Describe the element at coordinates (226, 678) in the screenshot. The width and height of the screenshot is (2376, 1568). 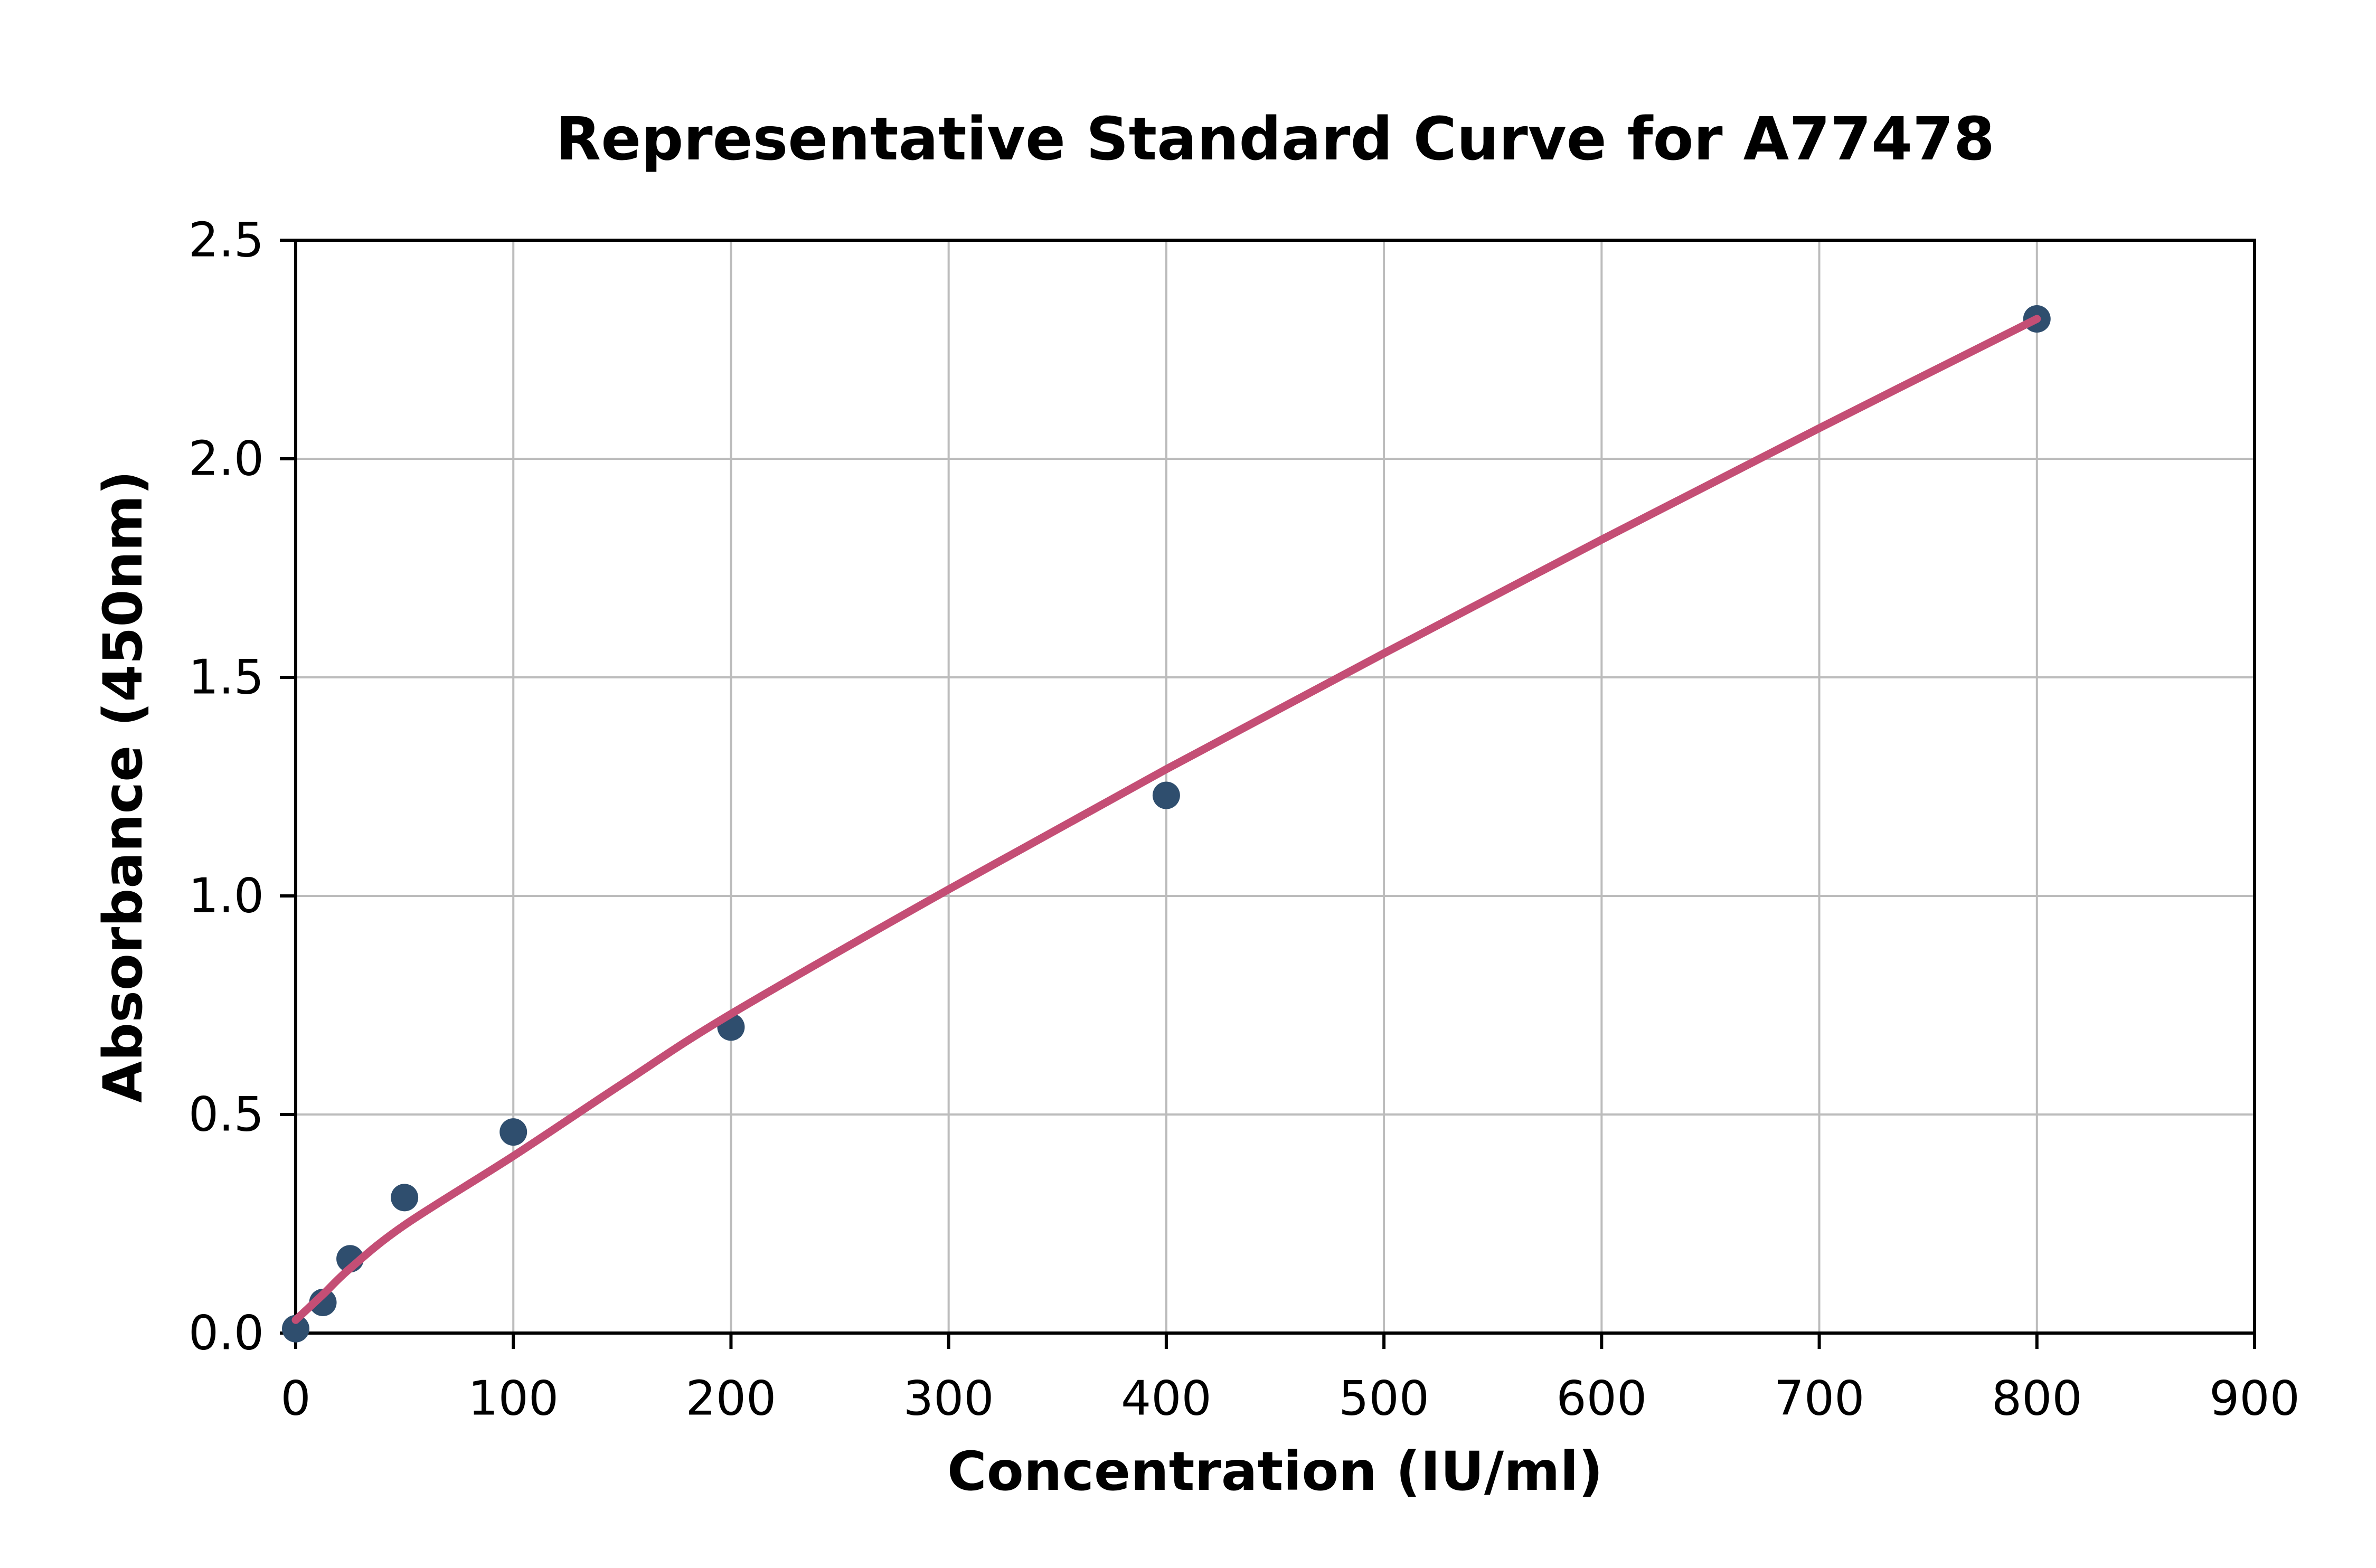
I see `y-tick-label: 1.5` at that location.